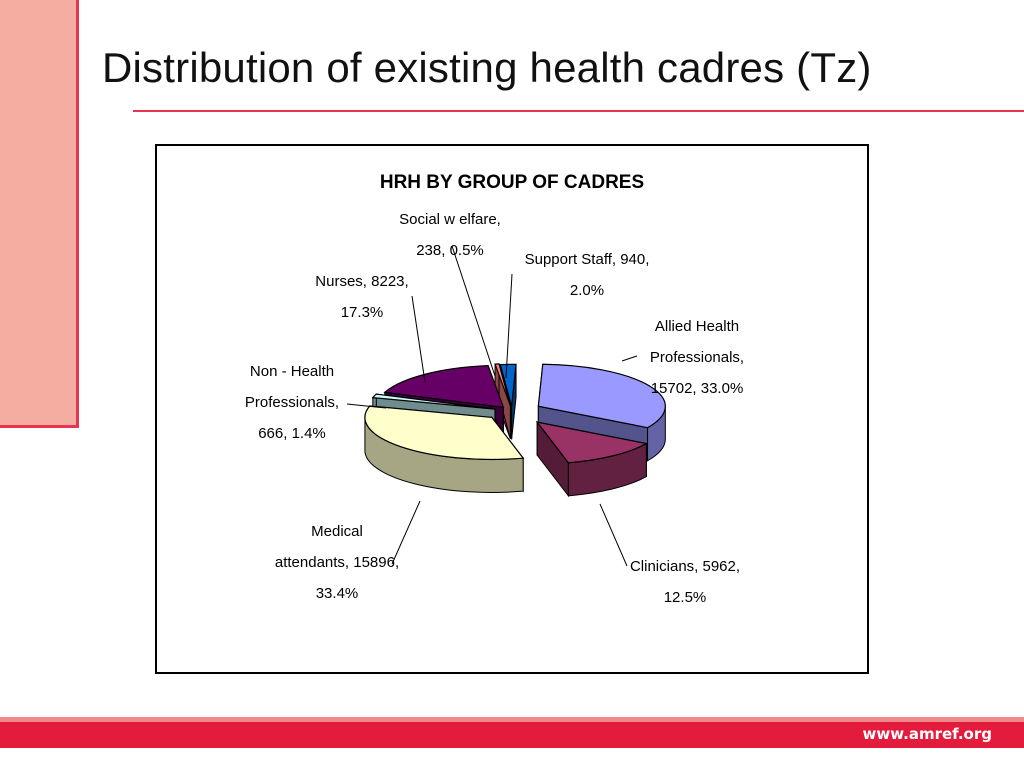 Image resolution: width=1024 pixels, height=768 pixels. I want to click on pie-slice-clinicians, so click(592, 442).